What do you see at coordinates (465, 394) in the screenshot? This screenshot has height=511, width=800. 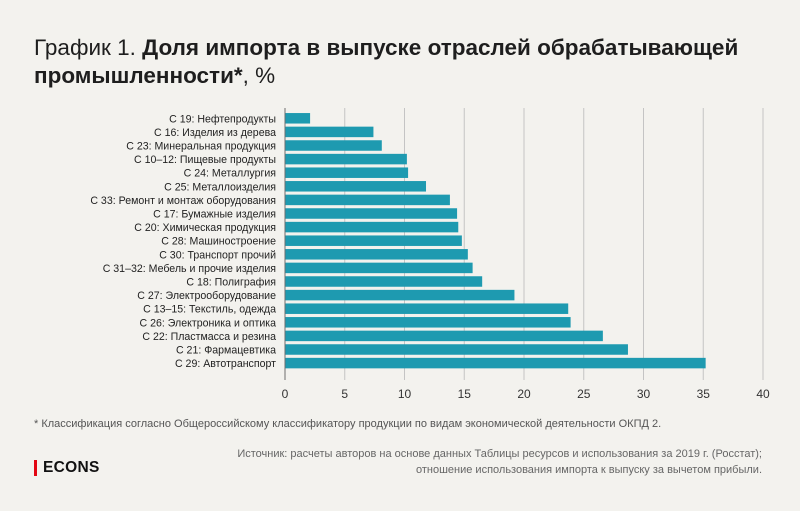 I see `x-tick-label: 15` at bounding box center [465, 394].